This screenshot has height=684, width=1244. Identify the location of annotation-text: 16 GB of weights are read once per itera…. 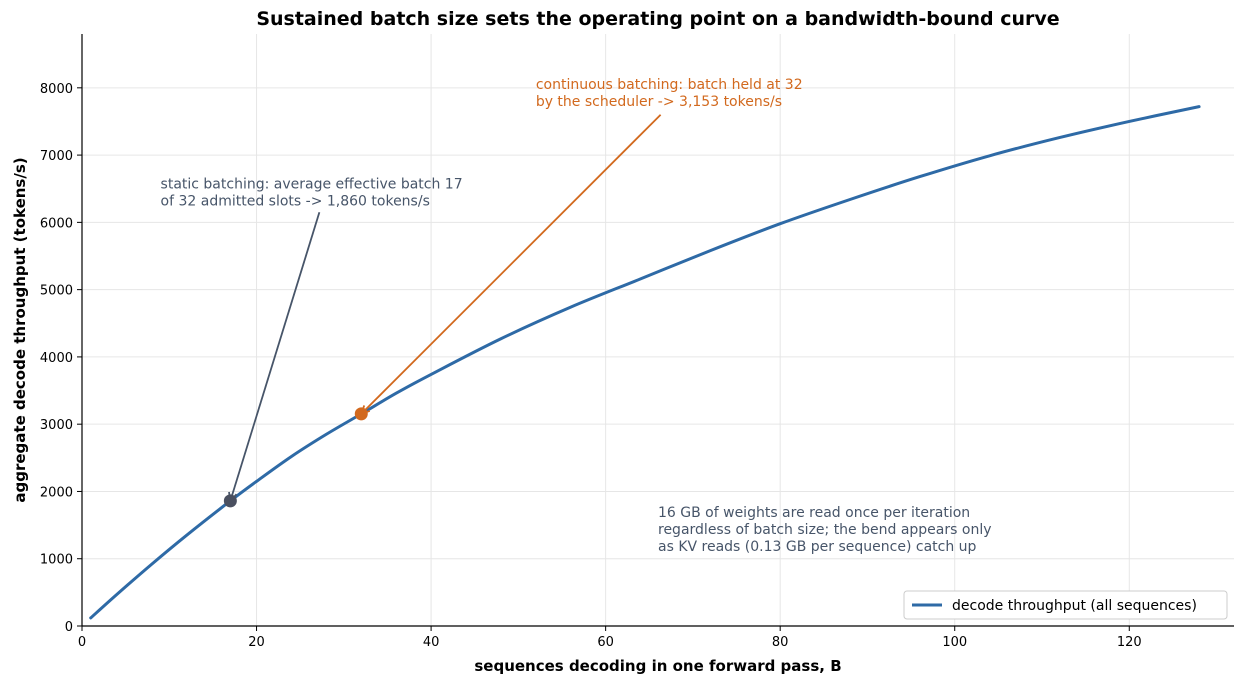
(825, 530).